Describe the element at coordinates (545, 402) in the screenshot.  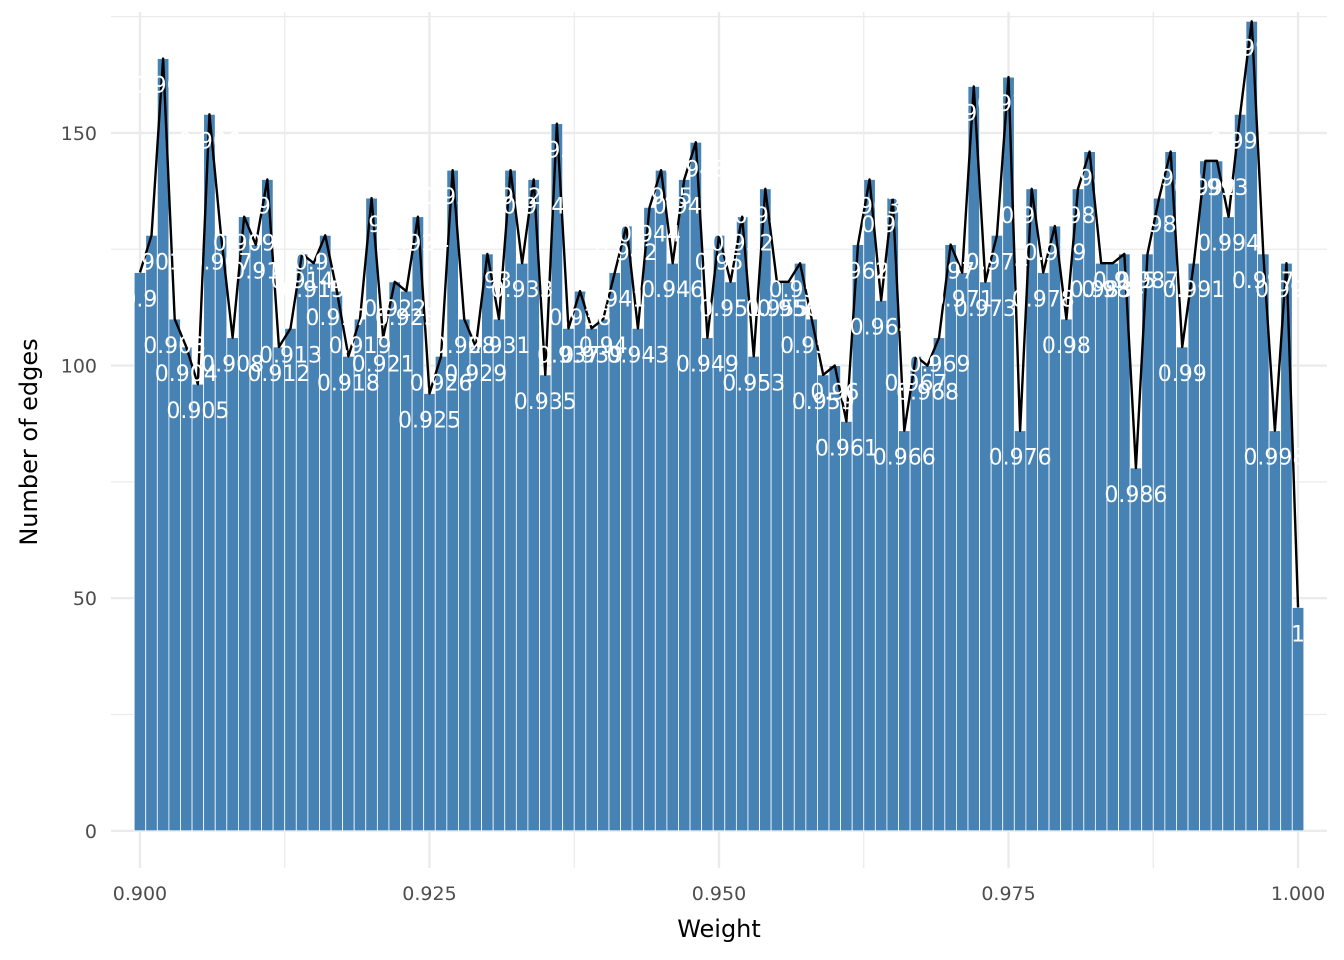
I see `bar-label: 0.935` at that location.